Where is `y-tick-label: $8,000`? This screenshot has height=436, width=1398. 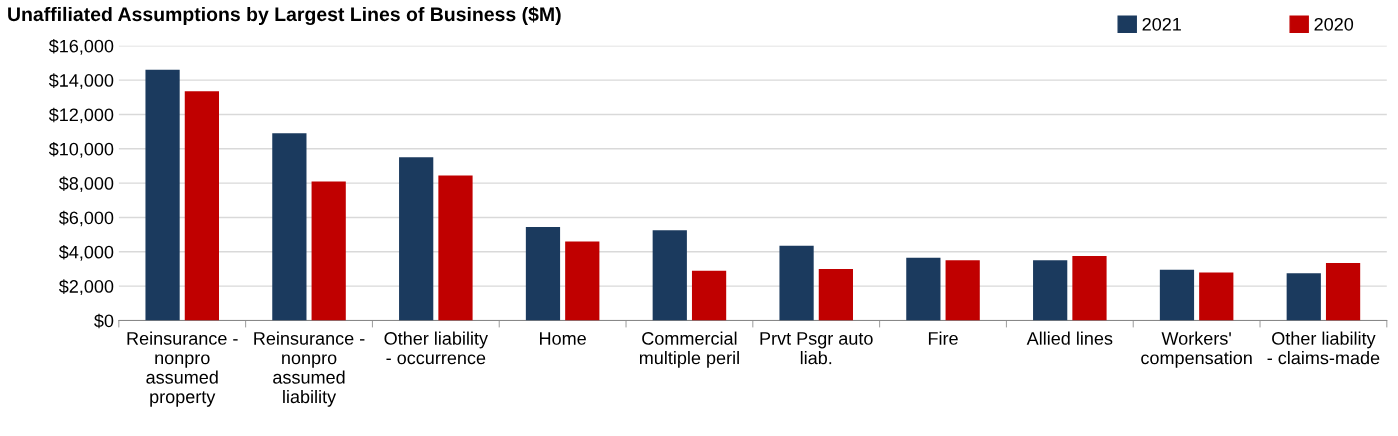
y-tick-label: $8,000 is located at coordinates (86, 184).